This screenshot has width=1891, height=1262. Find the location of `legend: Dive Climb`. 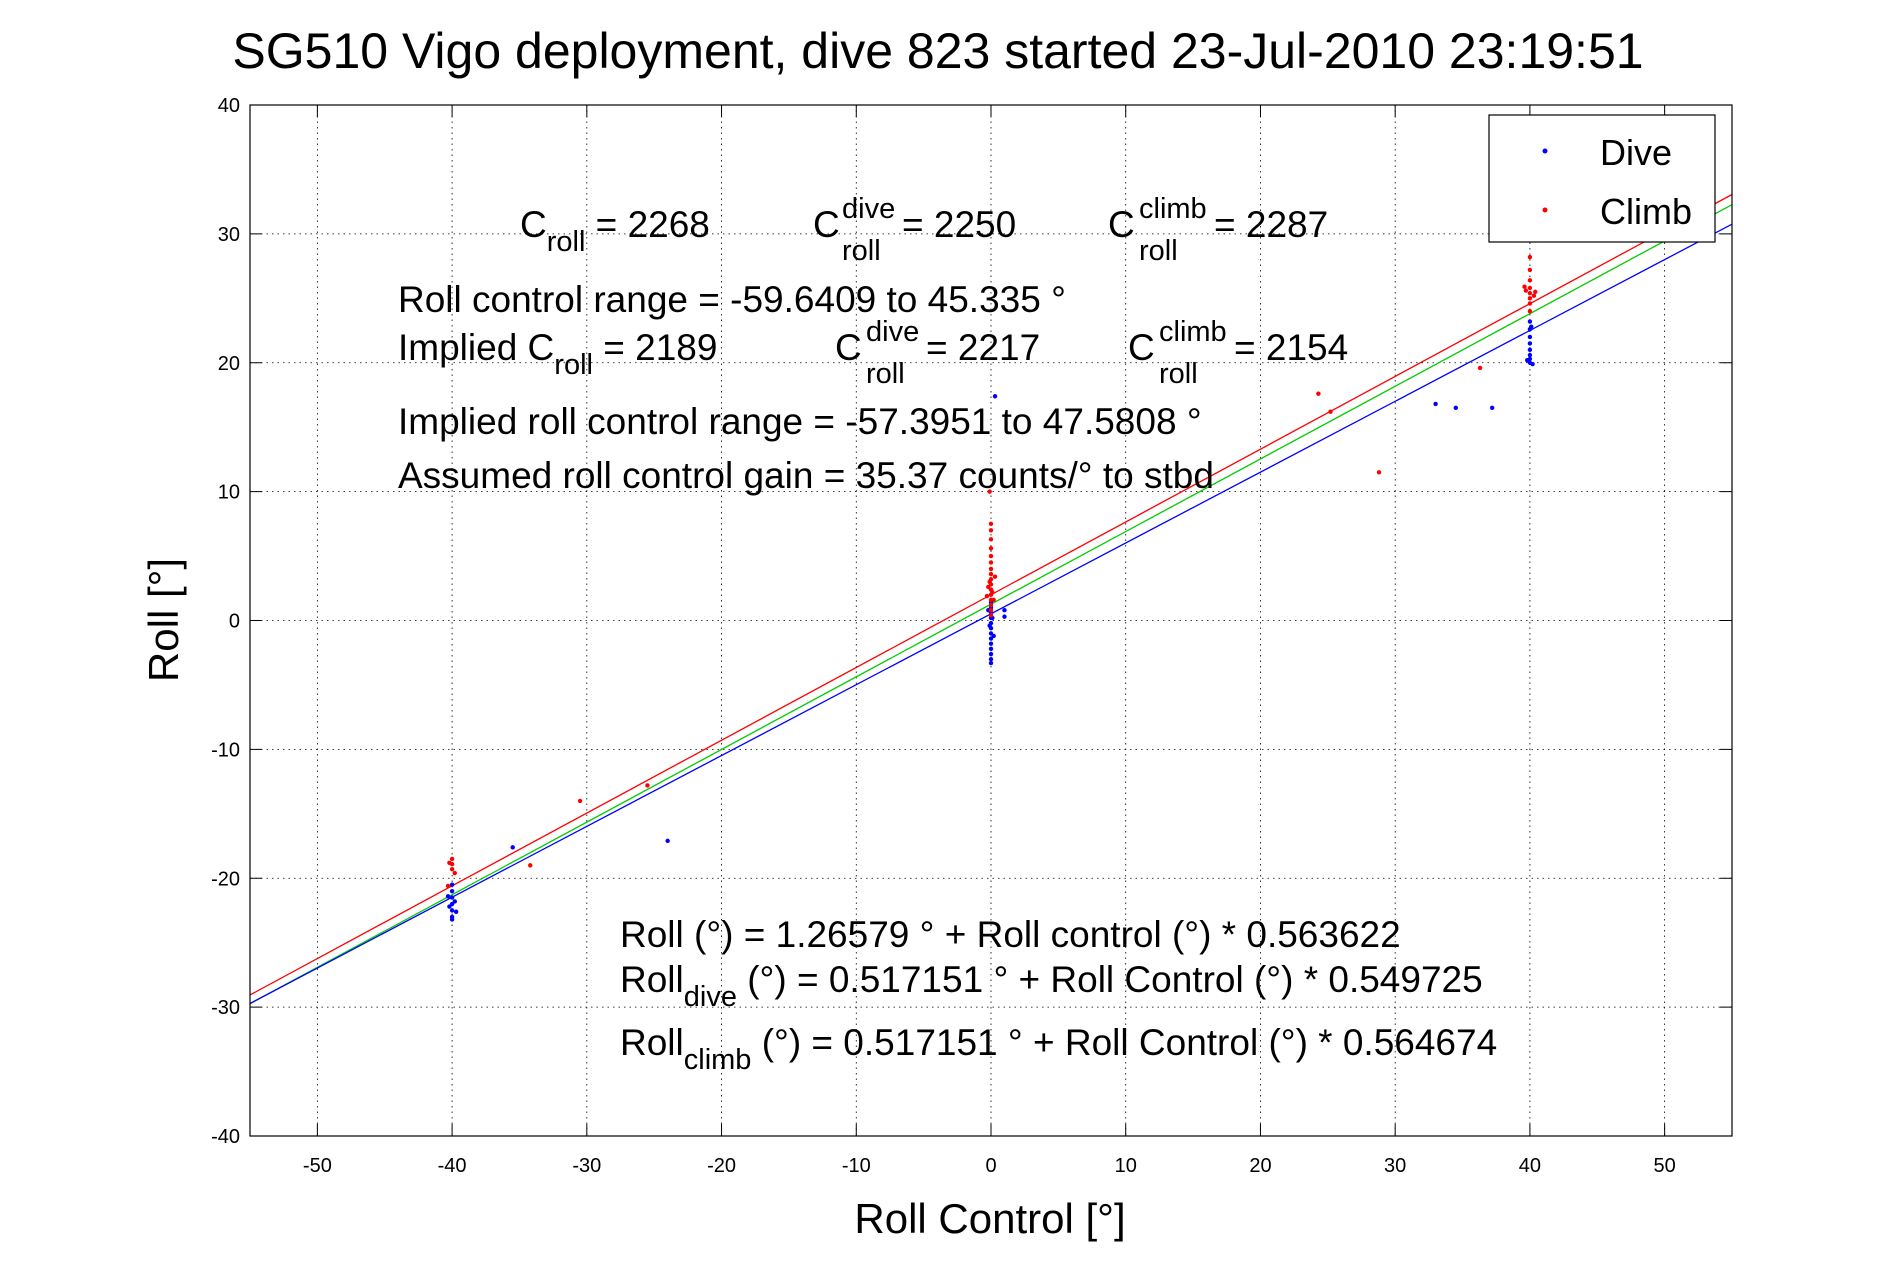

legend: Dive Climb is located at coordinates (1602, 178).